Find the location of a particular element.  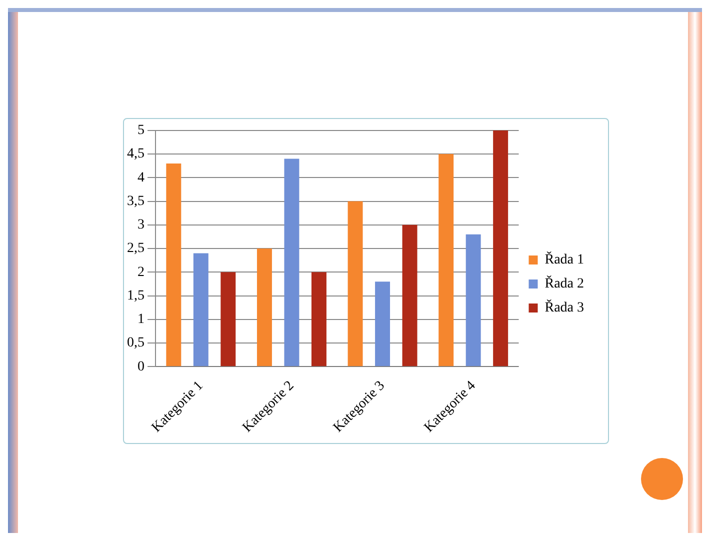

y-tick-label: 0,5 is located at coordinates (135, 343).